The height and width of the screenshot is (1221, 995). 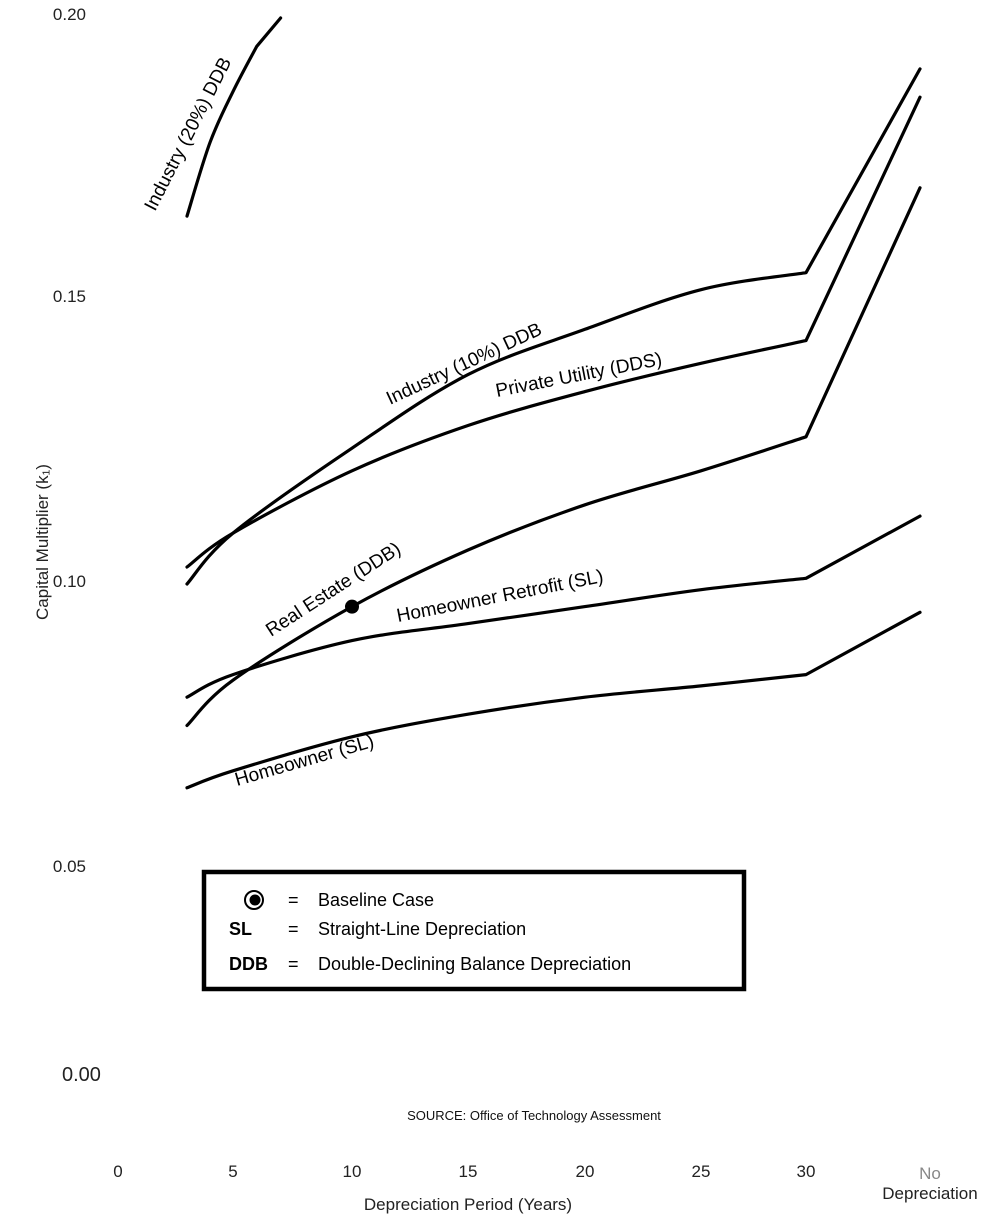 What do you see at coordinates (305, 761) in the screenshot?
I see `series-label-homeowner-sl: Homeowner (SL)` at bounding box center [305, 761].